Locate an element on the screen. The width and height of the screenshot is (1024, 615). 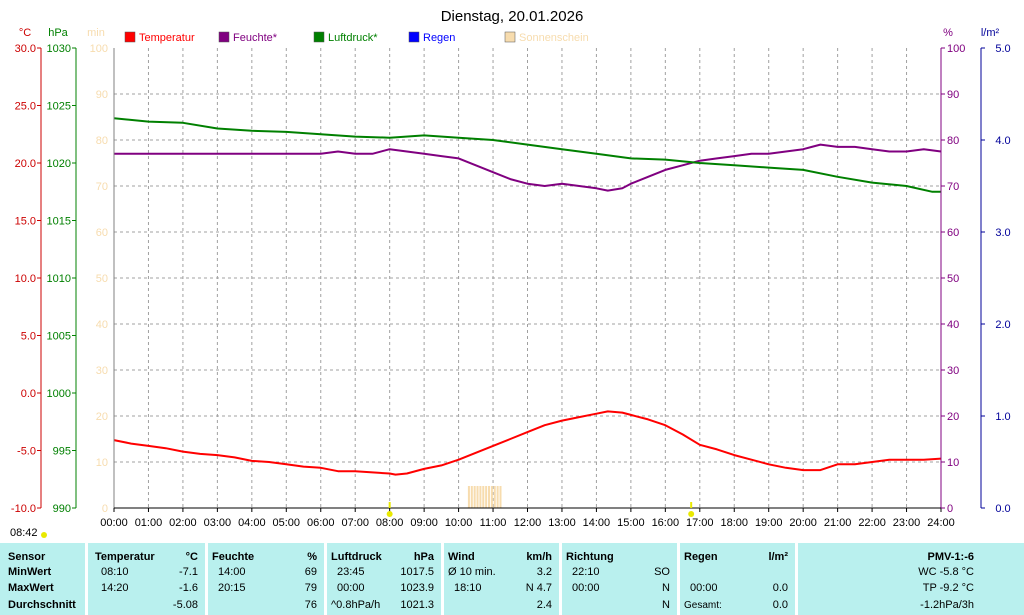
direction-row1-dir: SO is located at coordinates (662, 572).